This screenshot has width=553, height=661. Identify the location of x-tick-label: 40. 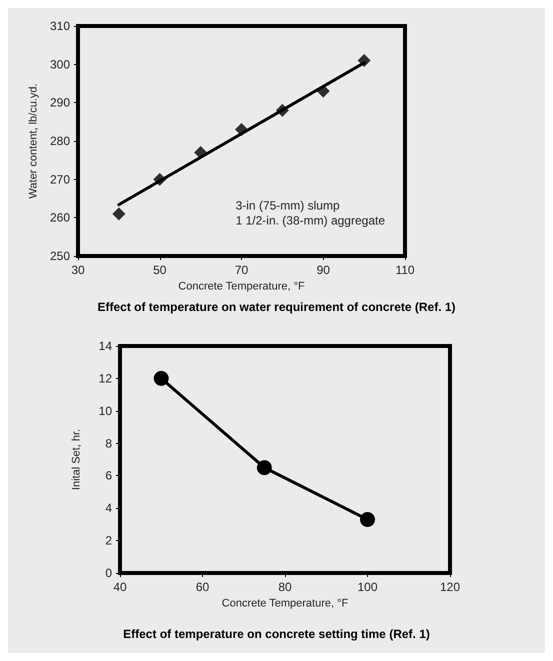
(120, 587).